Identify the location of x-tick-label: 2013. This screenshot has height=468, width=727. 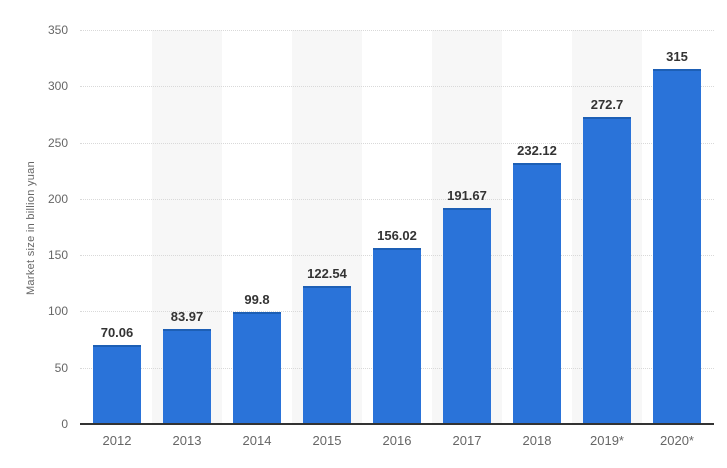
(187, 440).